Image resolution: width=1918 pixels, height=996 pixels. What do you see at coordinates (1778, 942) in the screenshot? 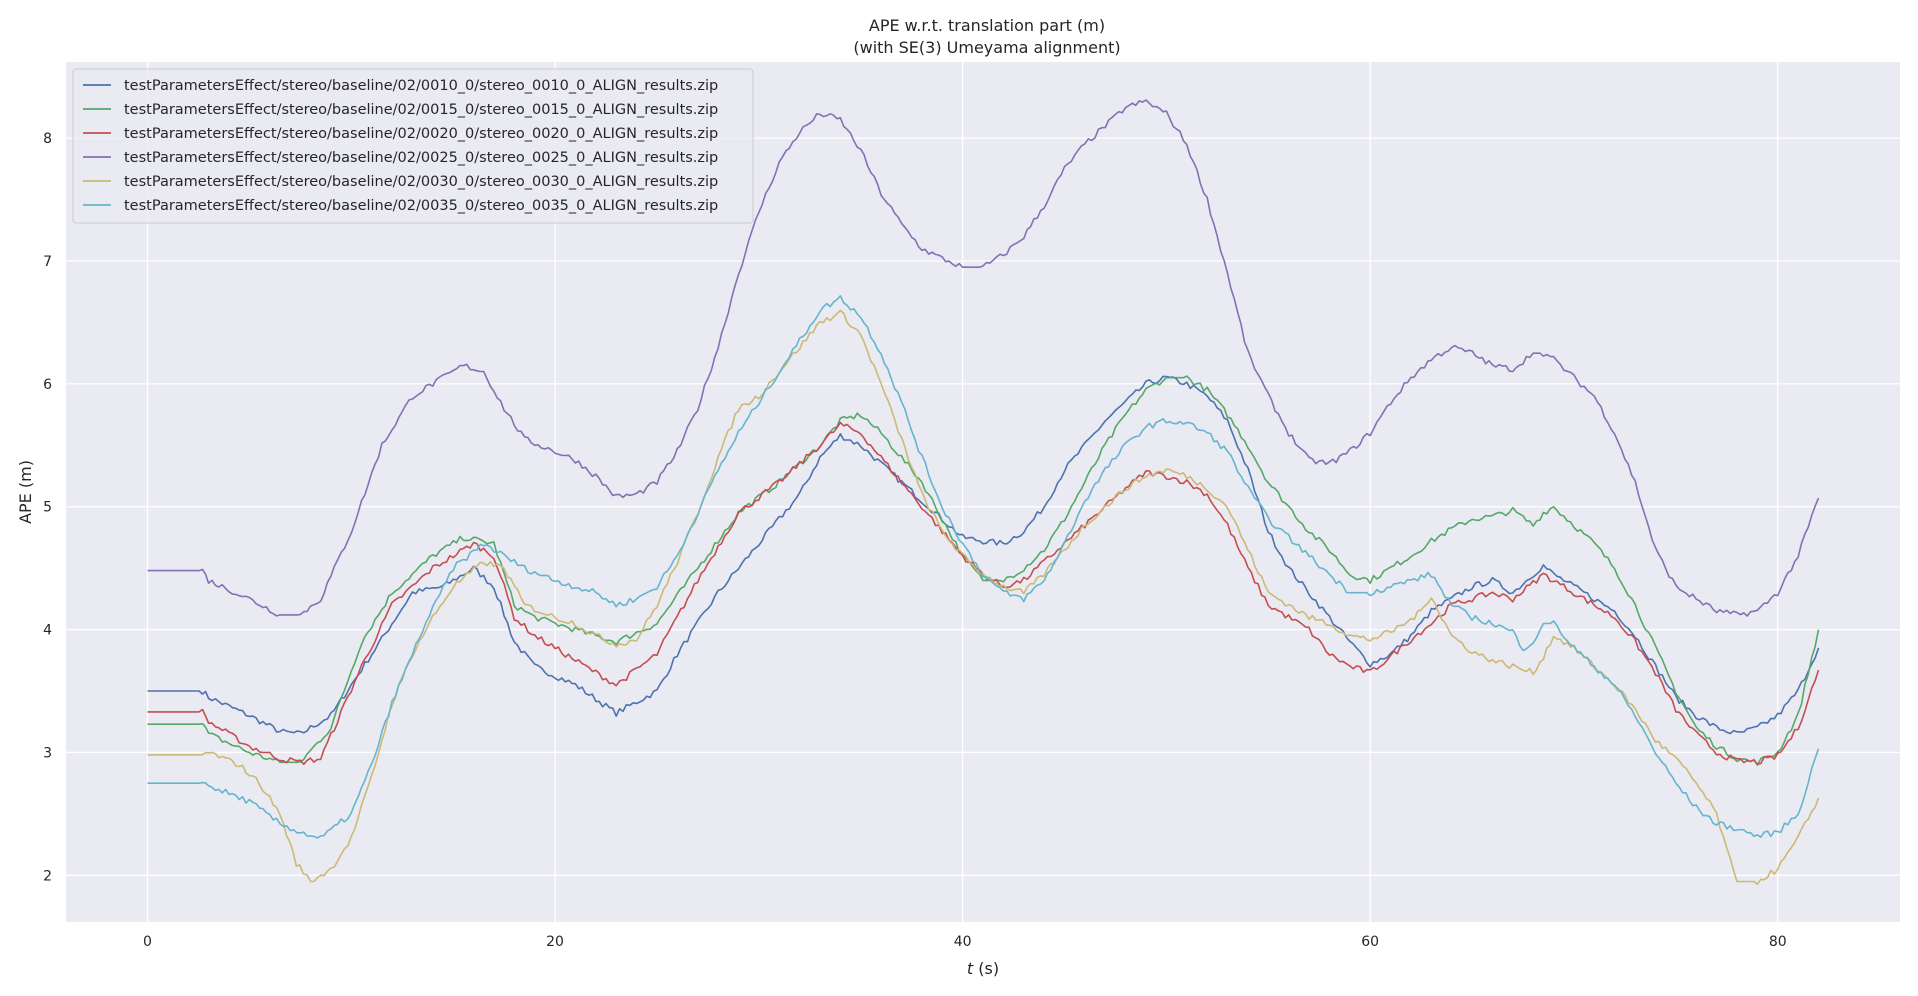
I see `x-tick-label: 80` at bounding box center [1778, 942].